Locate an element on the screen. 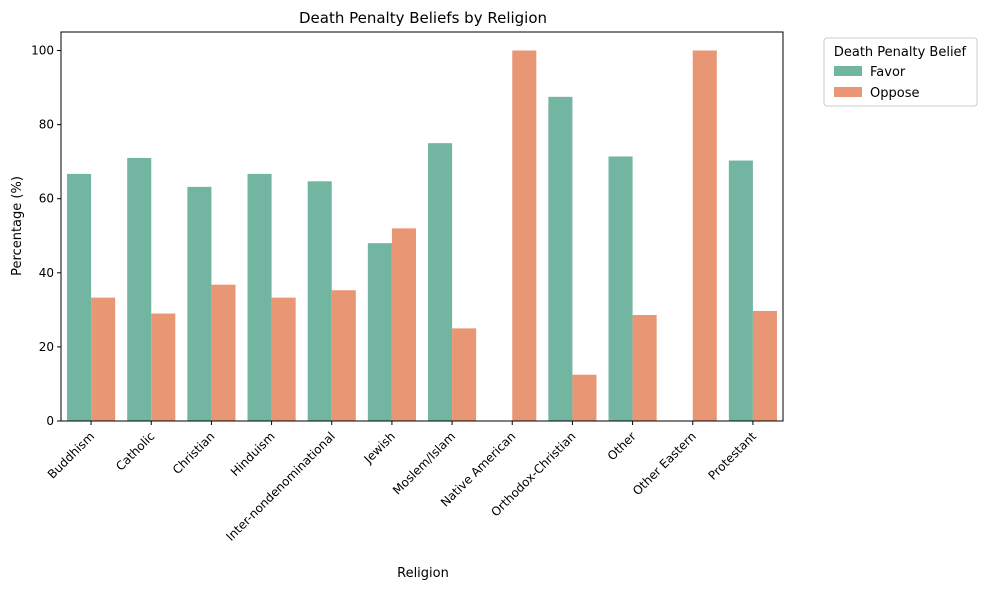  y-tick-label: 60 is located at coordinates (46, 199).